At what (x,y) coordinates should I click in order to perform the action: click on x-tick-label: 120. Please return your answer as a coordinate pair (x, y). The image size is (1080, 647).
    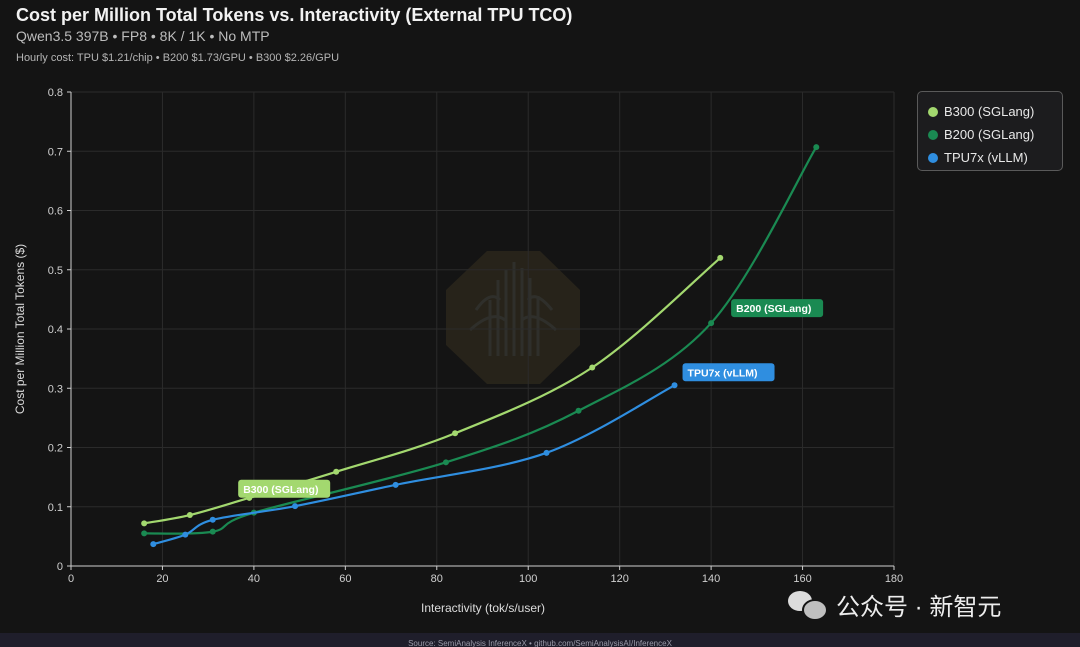
    Looking at the image, I should click on (619, 579).